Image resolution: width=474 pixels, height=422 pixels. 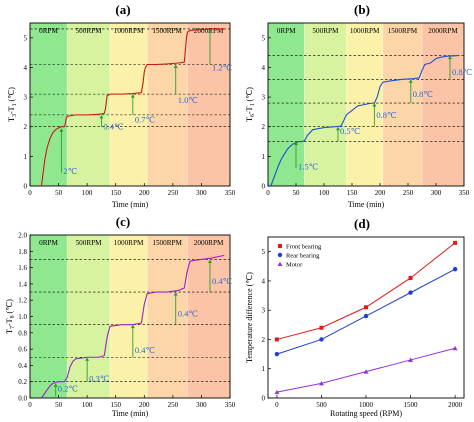 What do you see at coordinates (308, 167) in the screenshot?
I see `annotation-label: 1.5℃` at bounding box center [308, 167].